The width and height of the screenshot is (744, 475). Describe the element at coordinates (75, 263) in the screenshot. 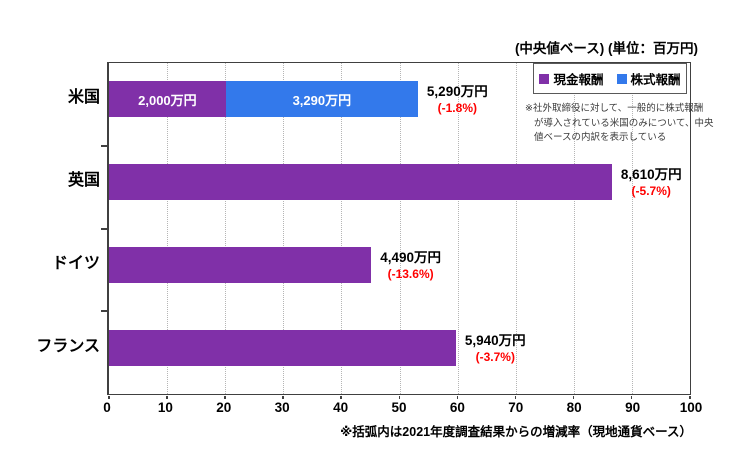

I see `country-label-2: ドイツ` at that location.